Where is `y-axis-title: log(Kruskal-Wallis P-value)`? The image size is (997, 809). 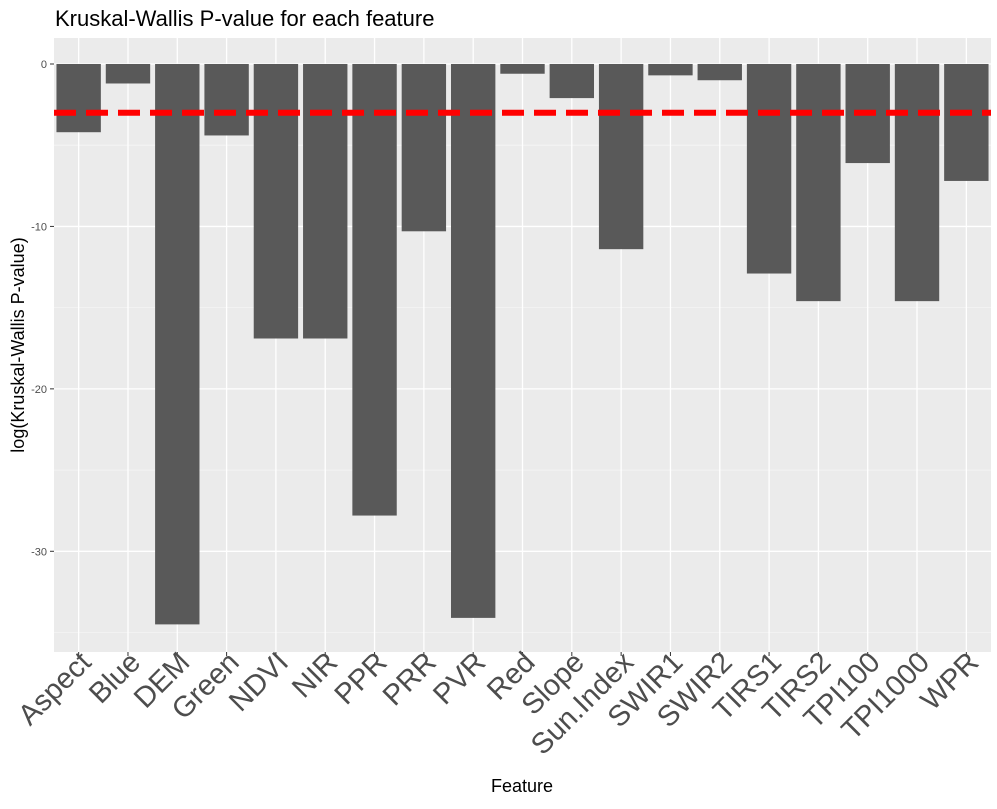 y-axis-title: log(Kruskal-Wallis P-value) is located at coordinates (18, 344).